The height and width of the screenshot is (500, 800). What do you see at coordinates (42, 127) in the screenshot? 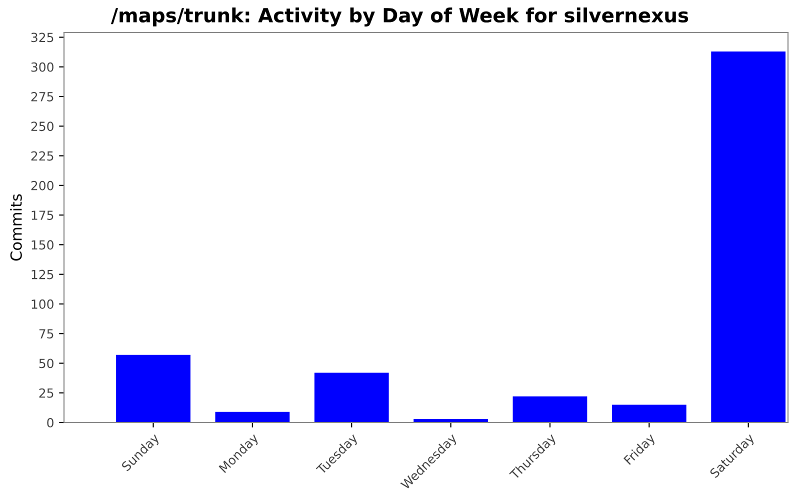
I see `y-tick-label: 250` at bounding box center [42, 127].